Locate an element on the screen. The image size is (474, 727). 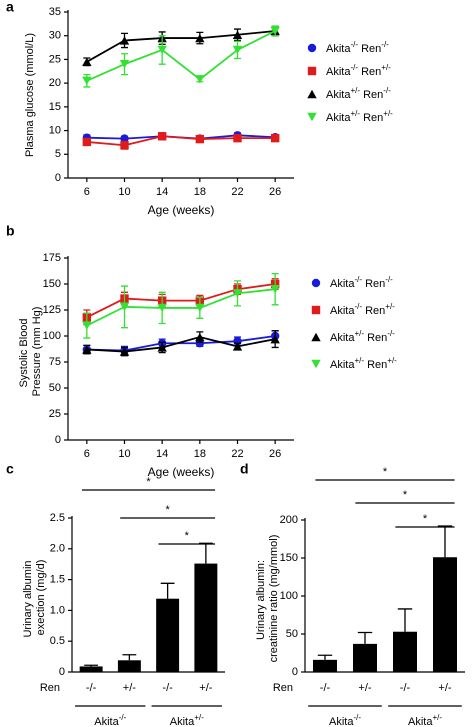
y-tick-label: 50 is located at coordinates (55, 388).